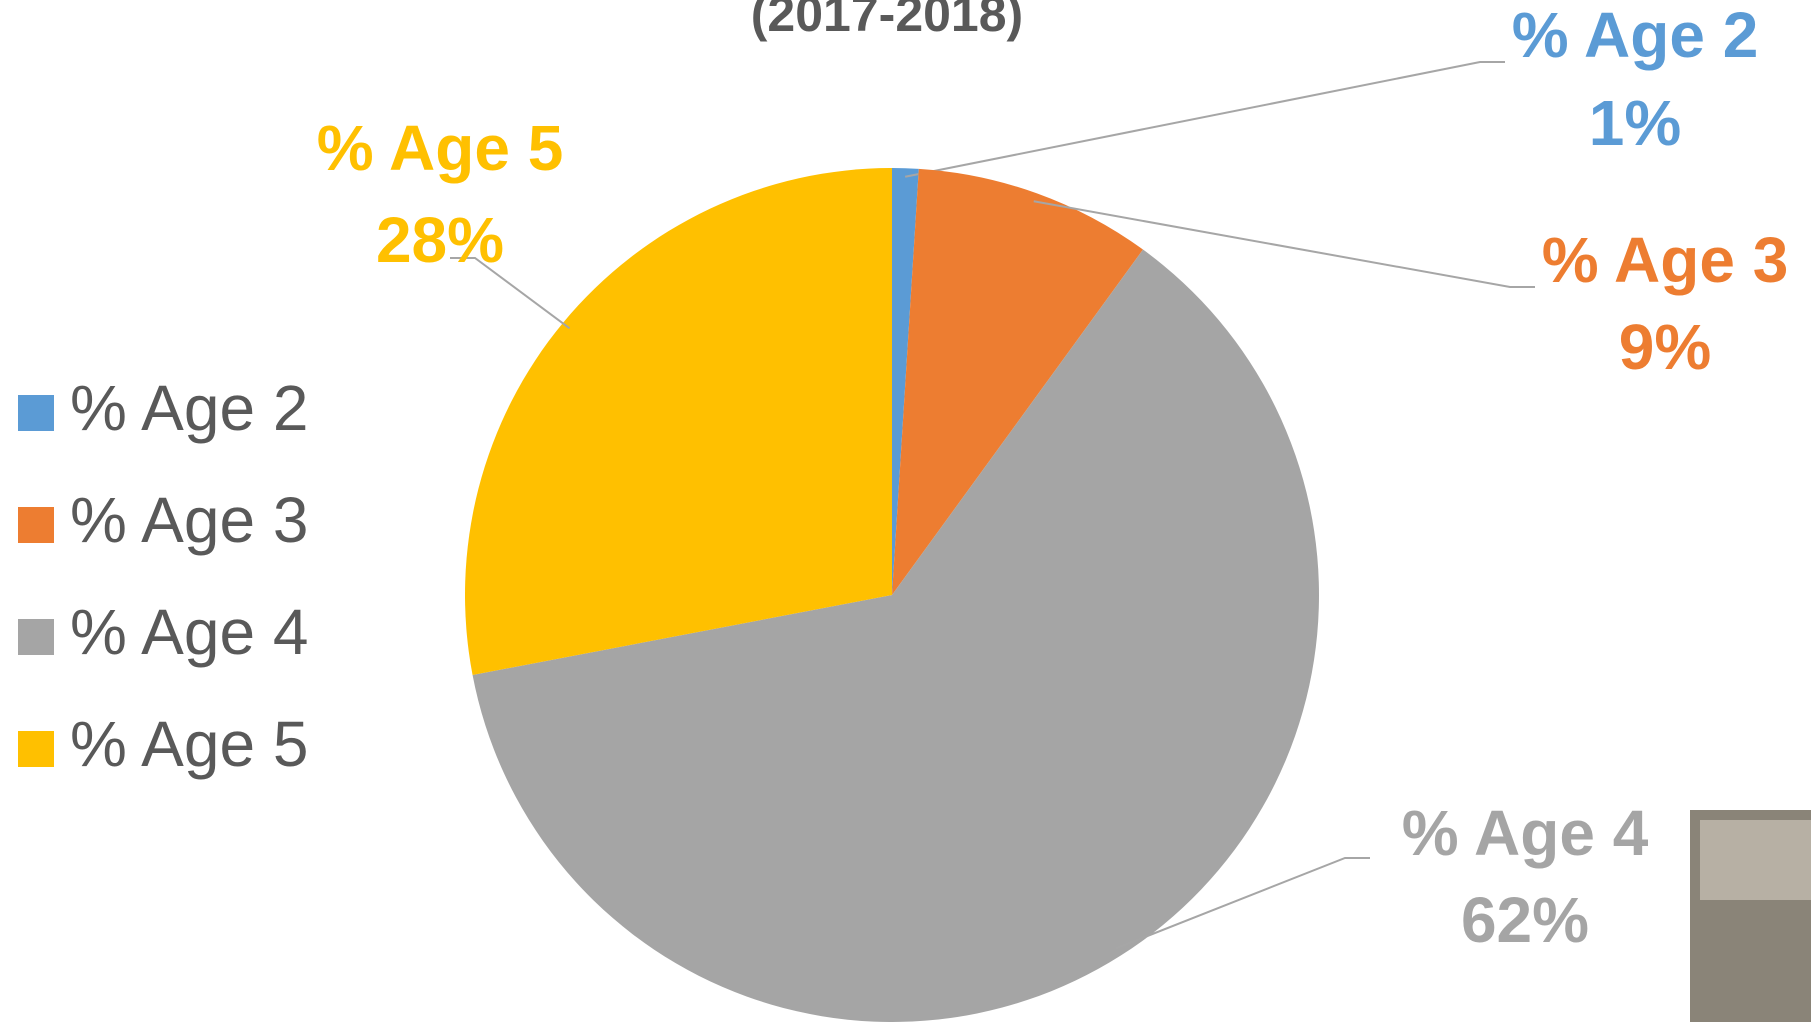 The height and width of the screenshot is (1022, 1811). What do you see at coordinates (1665, 347) in the screenshot?
I see `data-label-value: 9%` at bounding box center [1665, 347].